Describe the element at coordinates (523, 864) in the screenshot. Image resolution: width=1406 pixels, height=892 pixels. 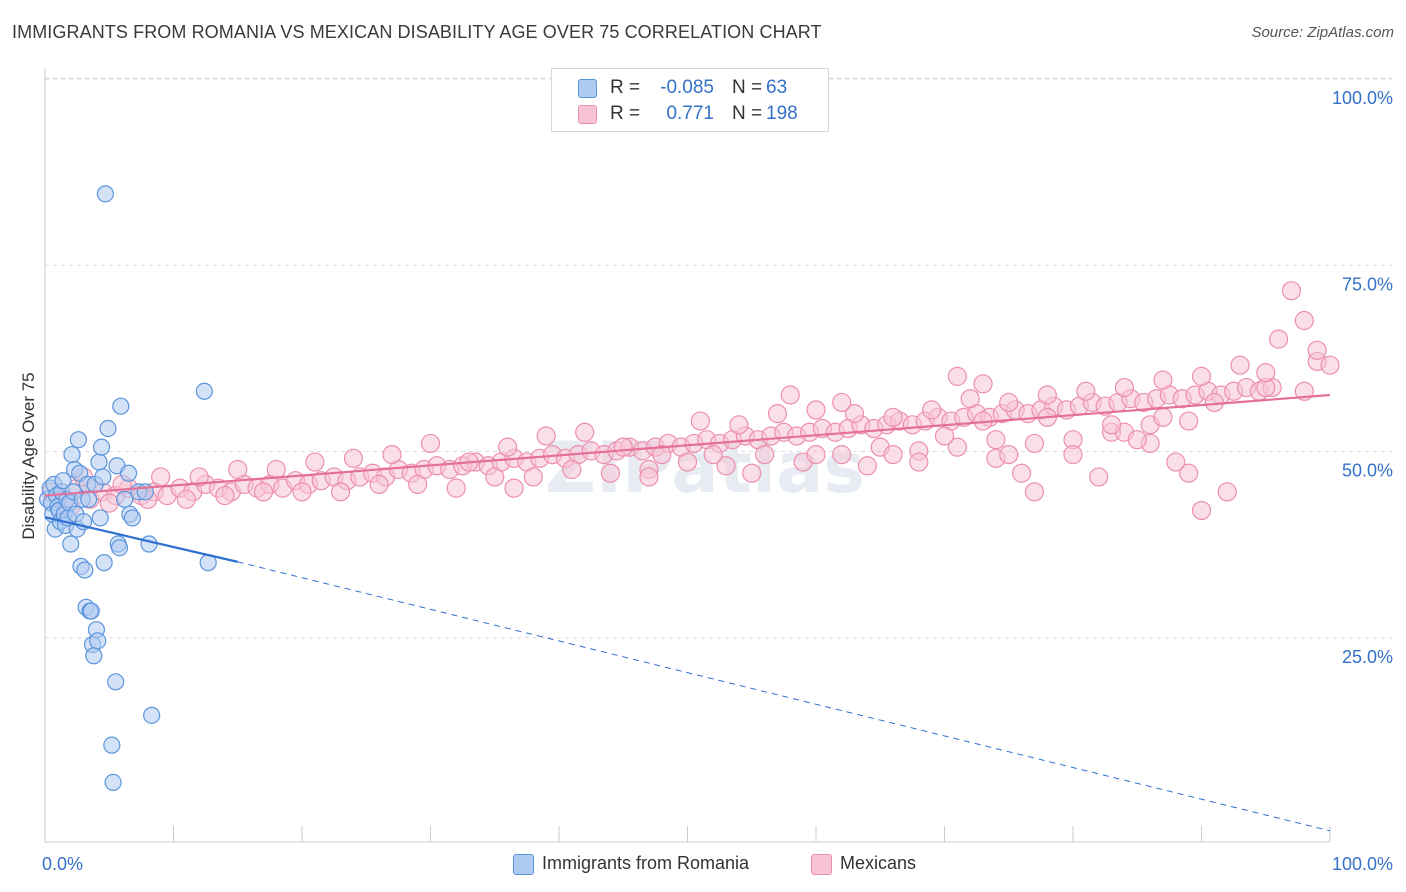
I see `romania-legend-swatch` at that location.